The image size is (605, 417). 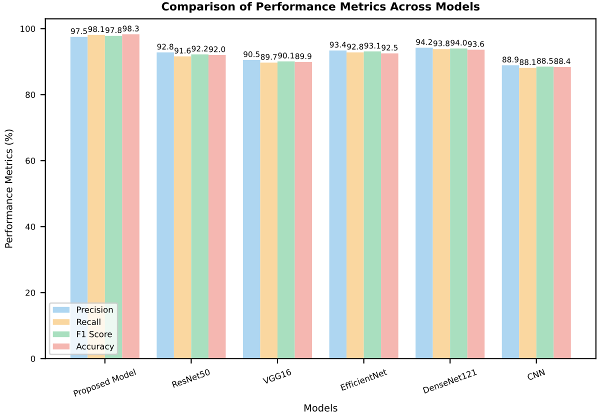 What do you see at coordinates (94, 334) in the screenshot?
I see `legend-label: F1 Score` at bounding box center [94, 334].